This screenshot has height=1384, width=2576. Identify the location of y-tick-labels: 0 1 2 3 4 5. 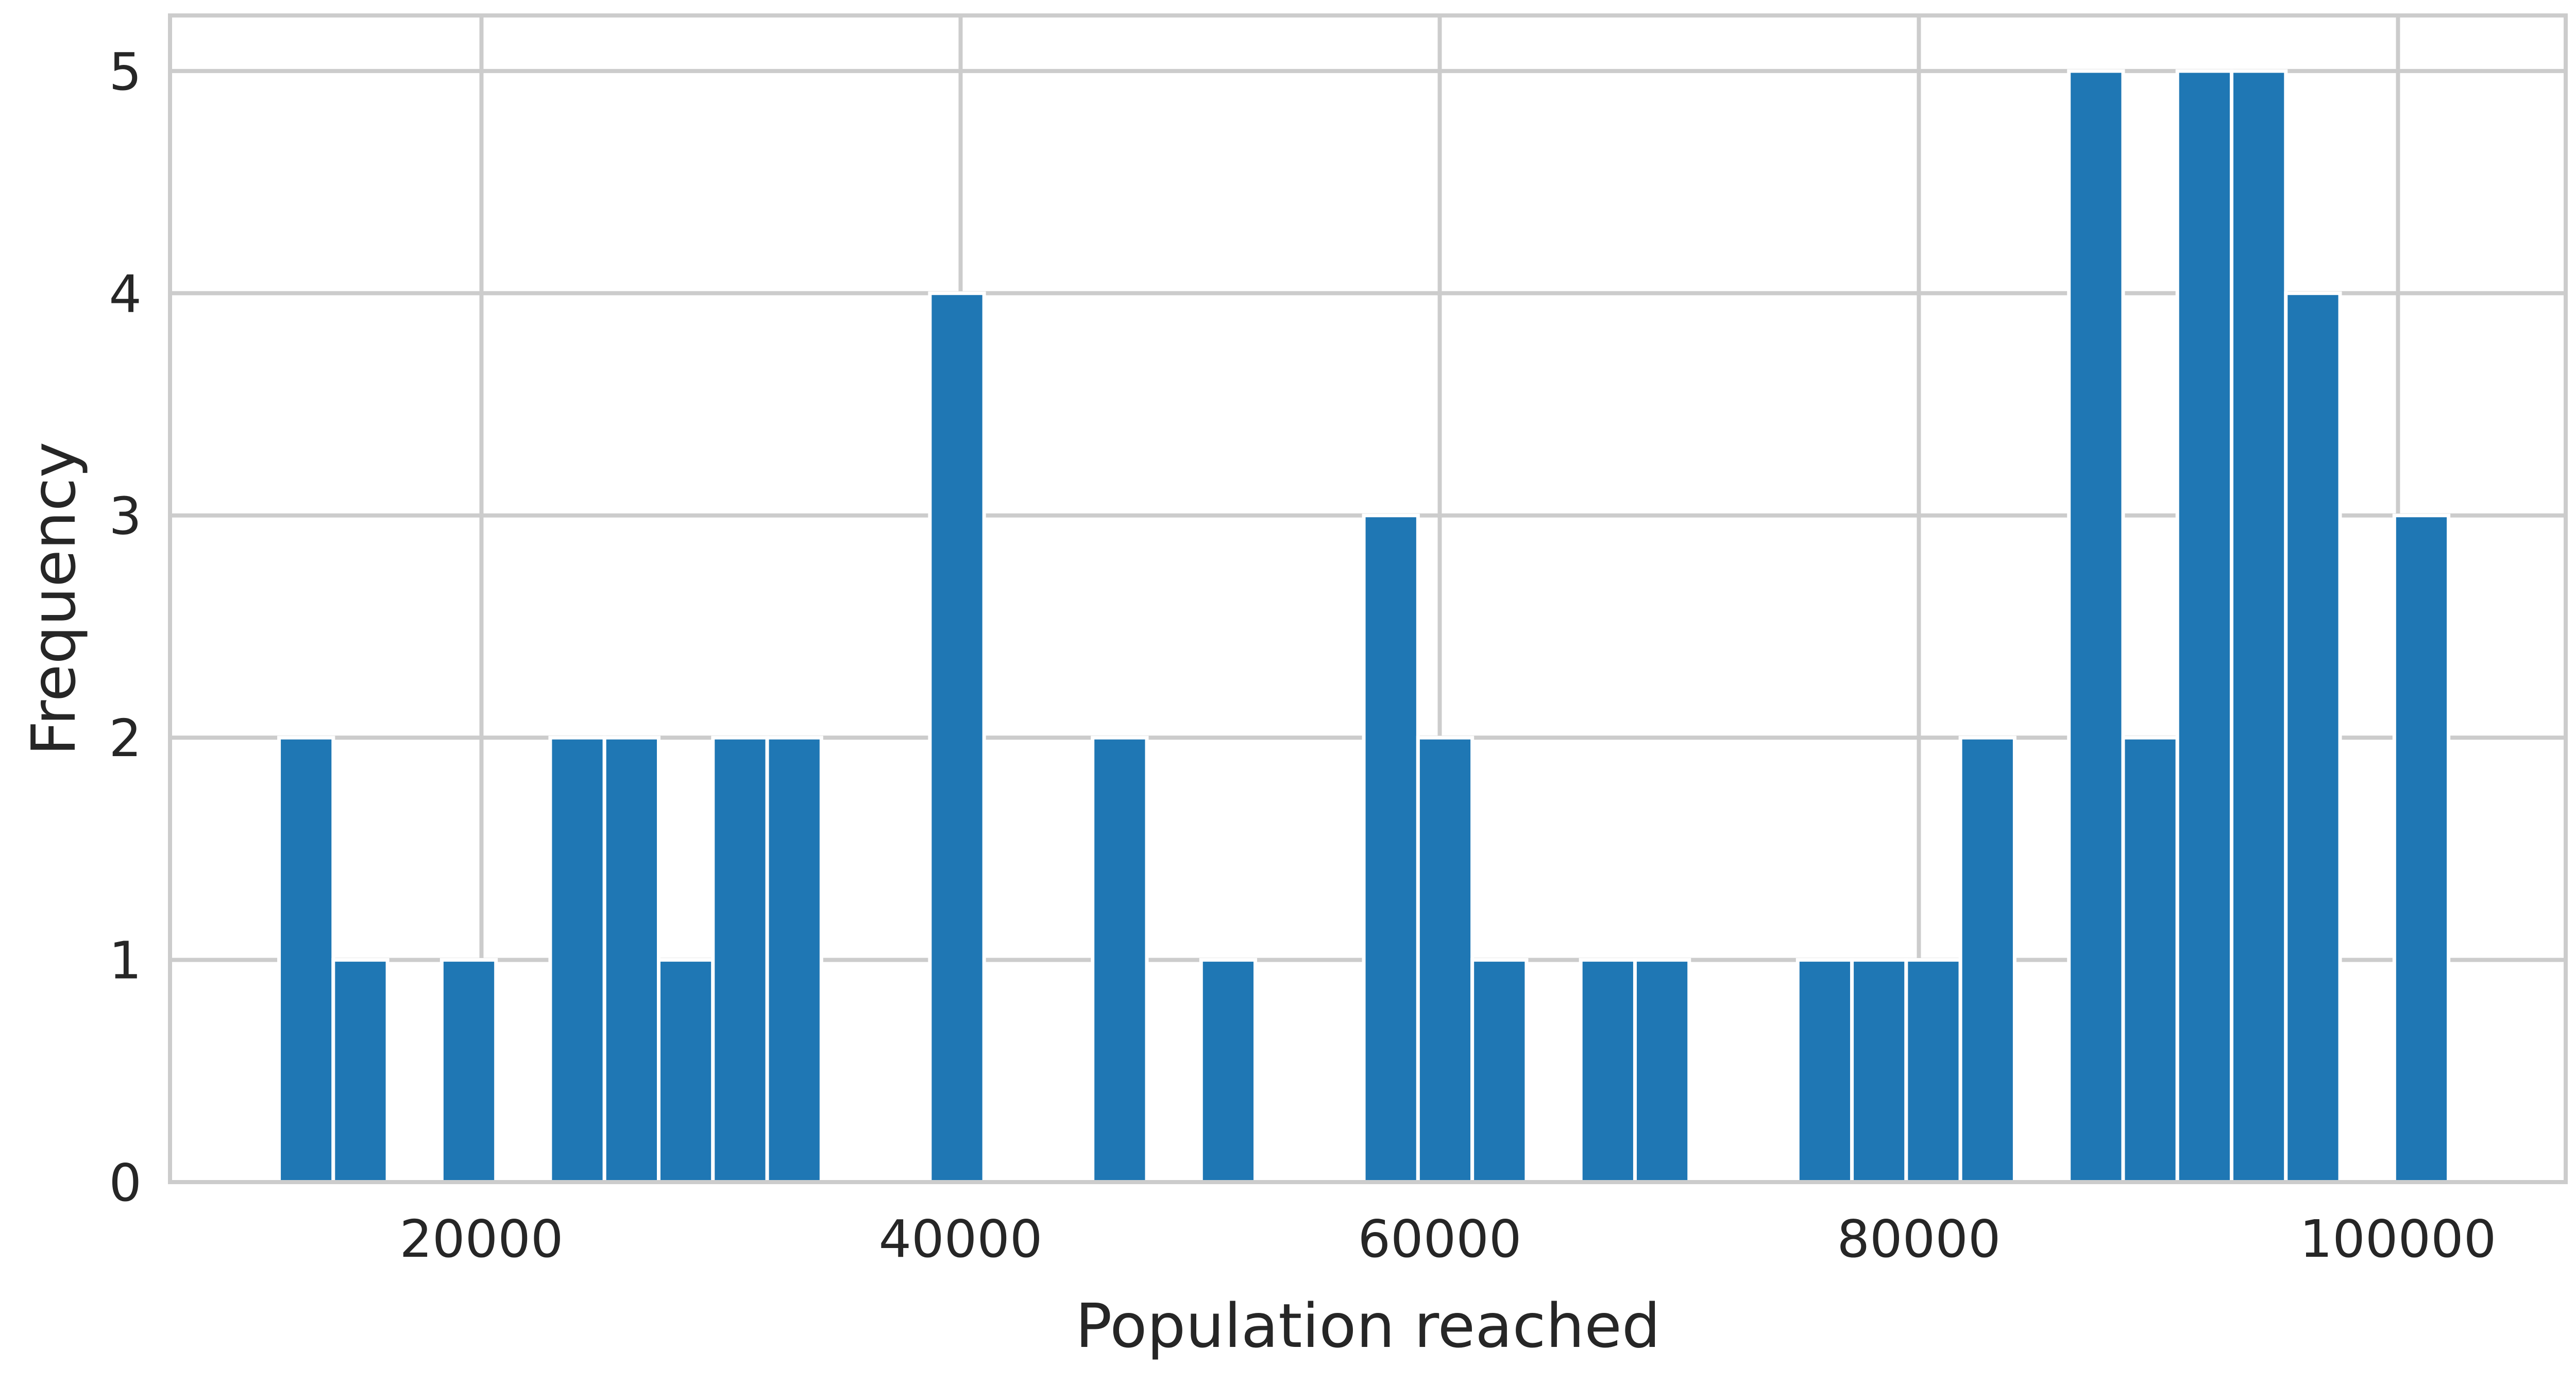
(125, 627).